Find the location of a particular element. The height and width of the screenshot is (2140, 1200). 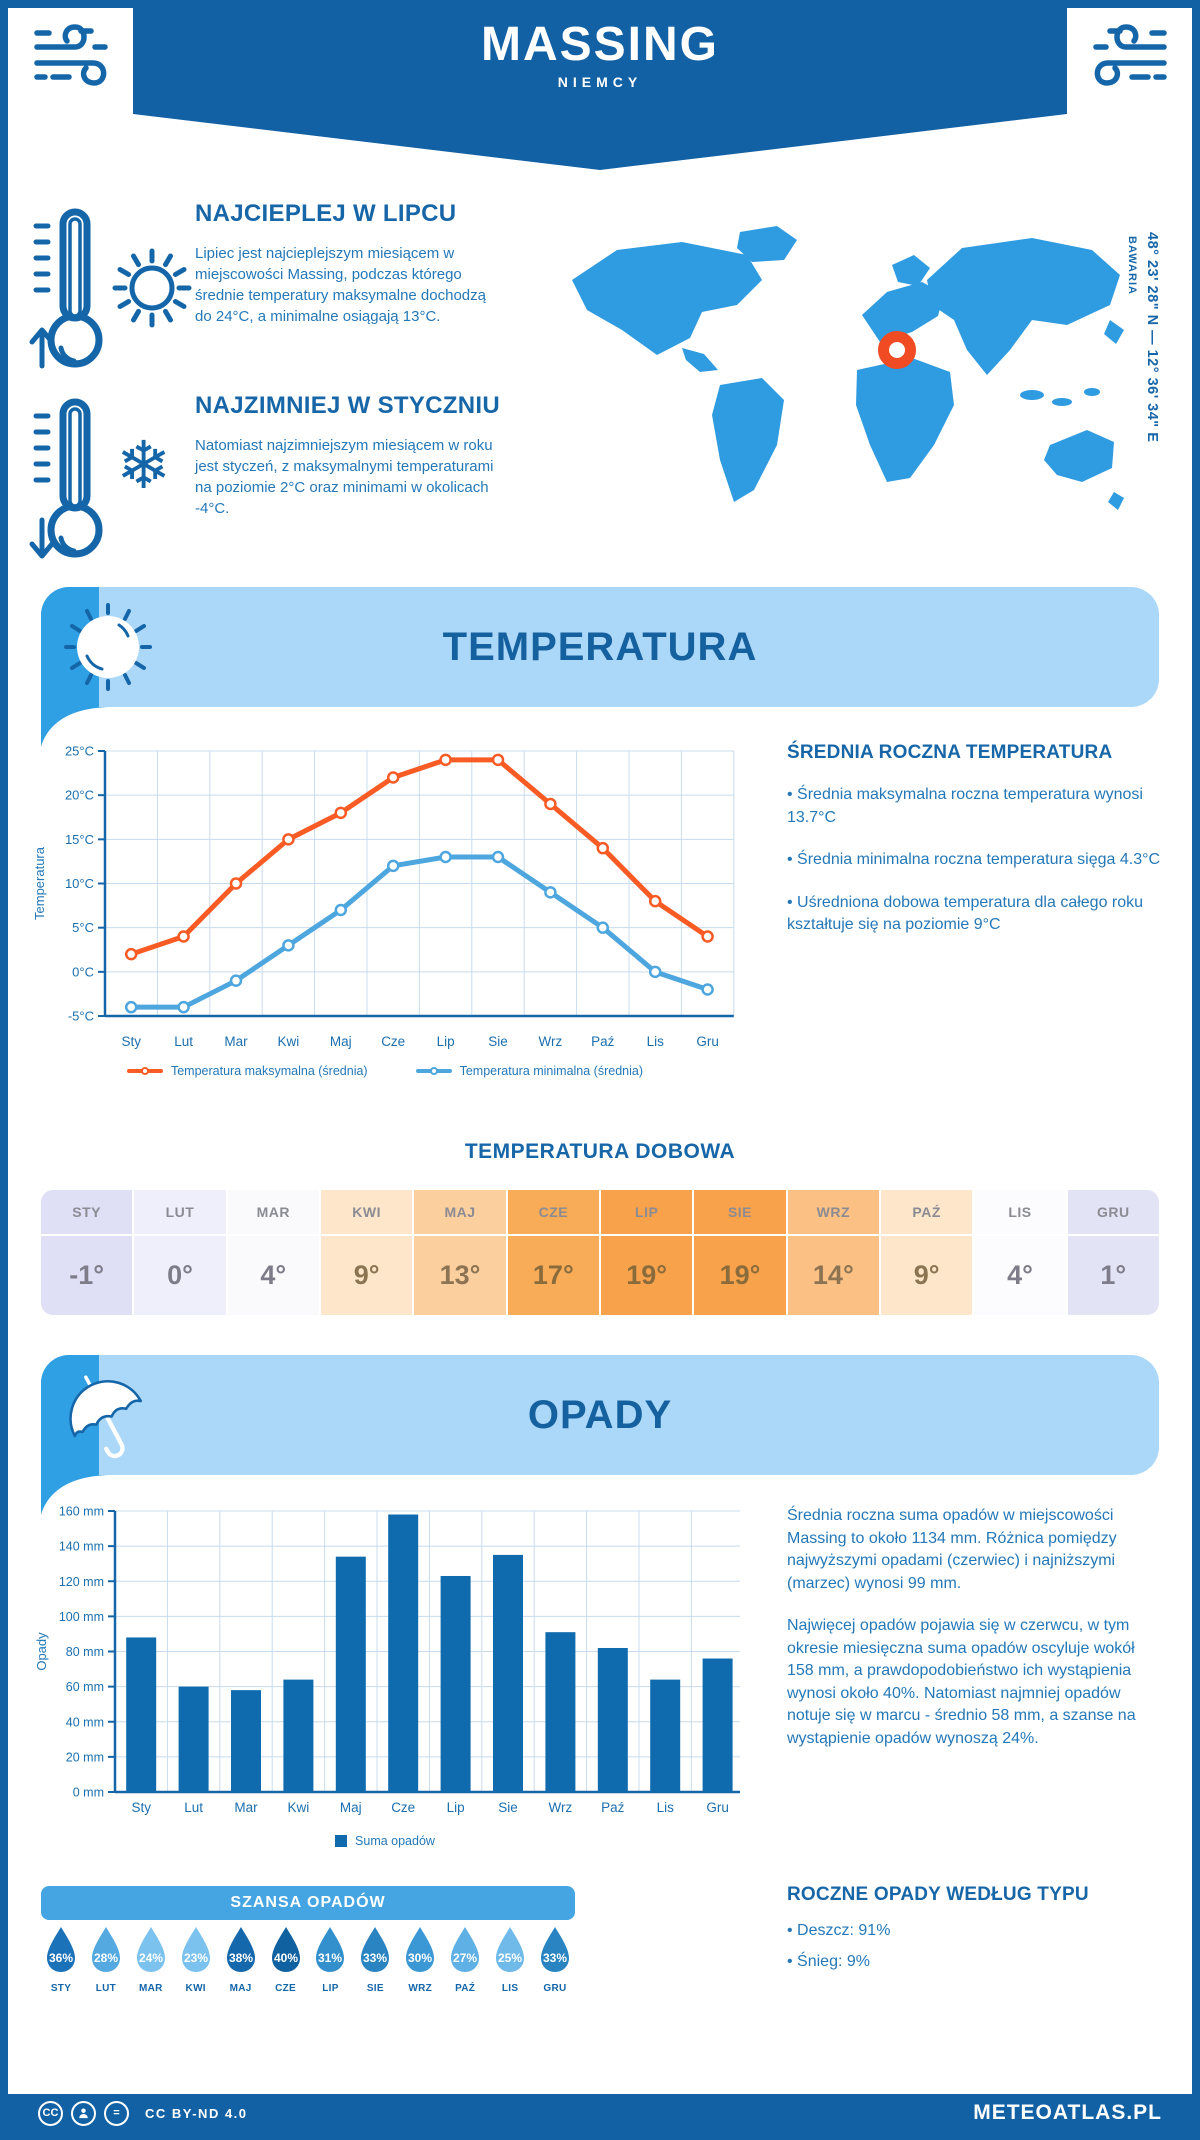

table-month-header: MAR is located at coordinates (273, 1212).